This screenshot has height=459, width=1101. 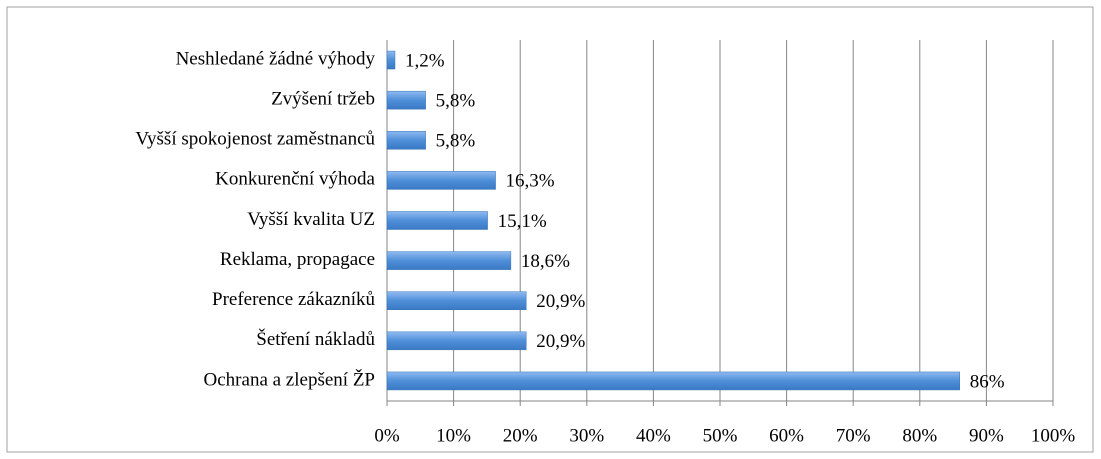 What do you see at coordinates (315, 339) in the screenshot?
I see `y-tick-label: Šetření nákladů` at bounding box center [315, 339].